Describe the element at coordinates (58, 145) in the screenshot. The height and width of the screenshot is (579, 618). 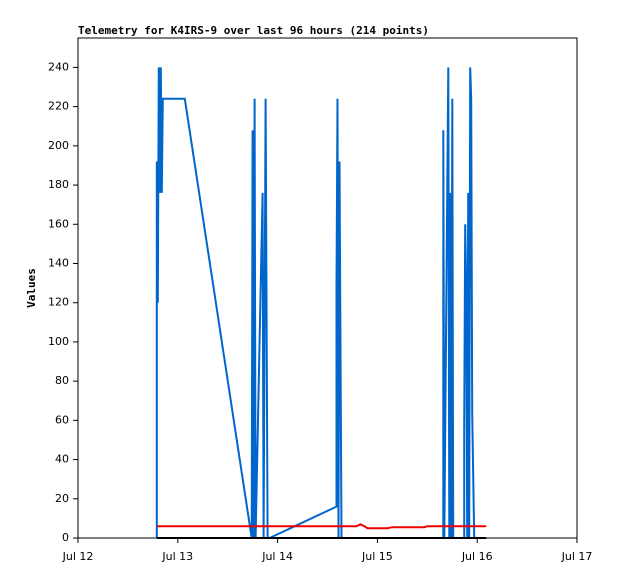
I see `y-tick-label: 200` at that location.